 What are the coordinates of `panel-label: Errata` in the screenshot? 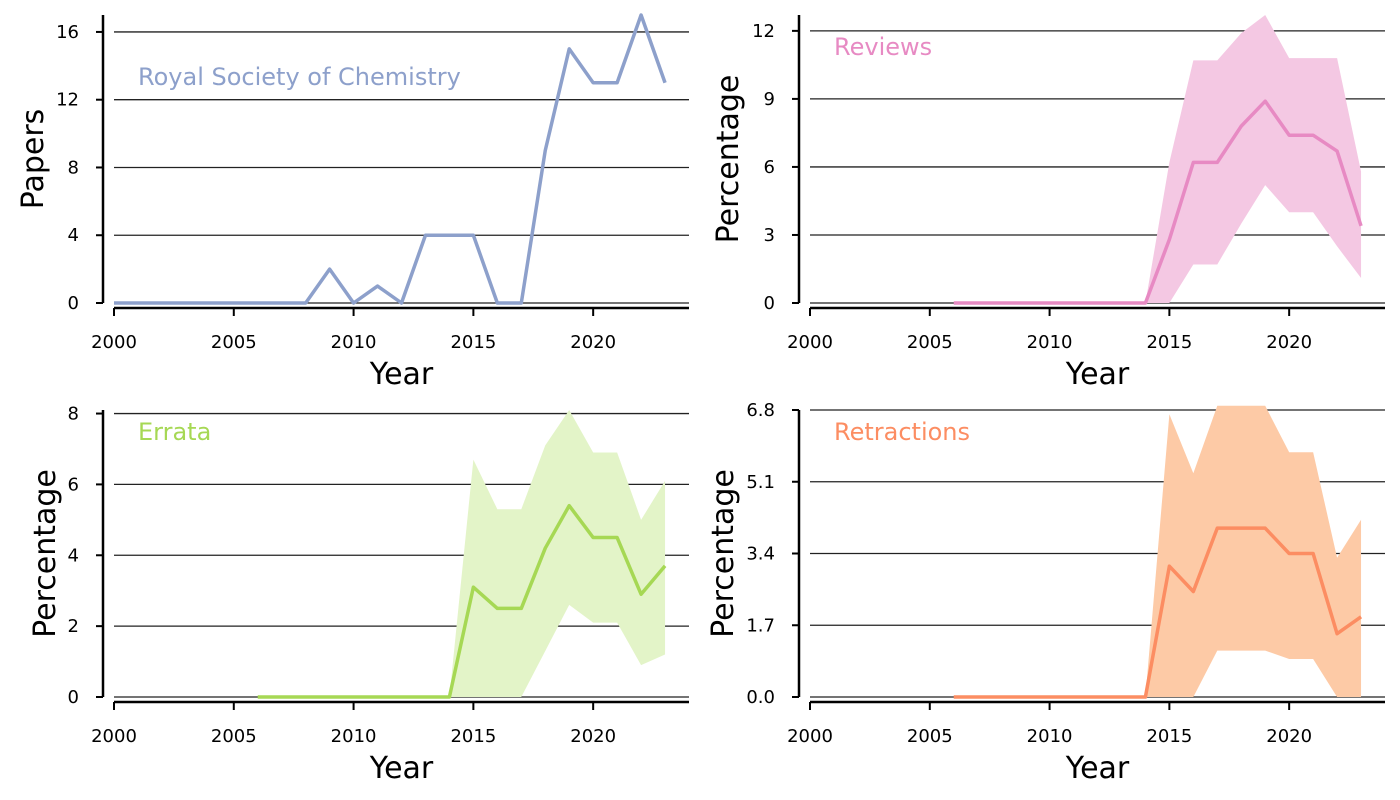 It's located at (174, 432).